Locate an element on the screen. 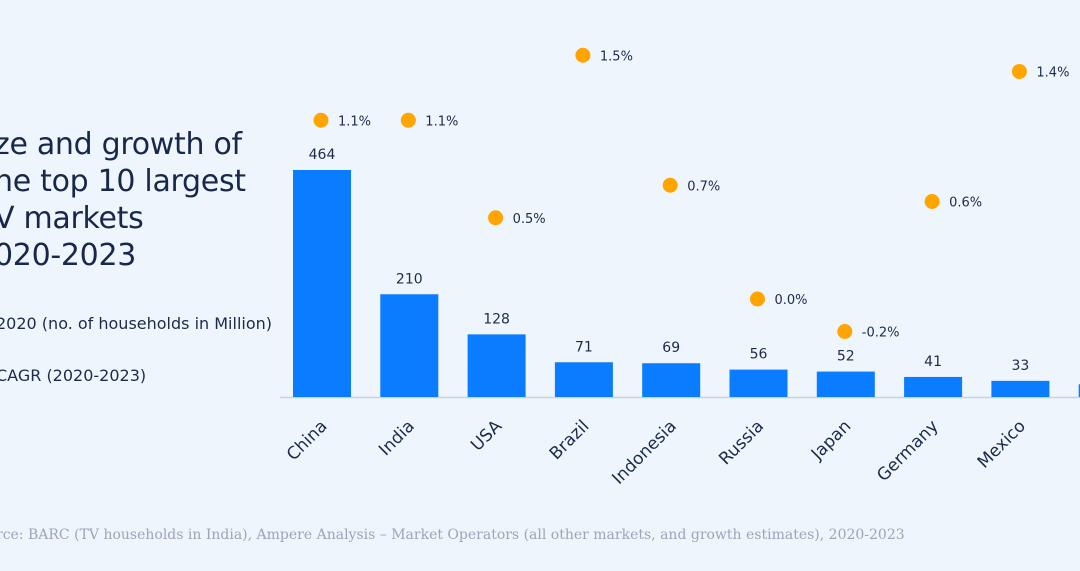 This screenshot has height=571, width=1080. cagr-dot-mexico is located at coordinates (1019, 71).